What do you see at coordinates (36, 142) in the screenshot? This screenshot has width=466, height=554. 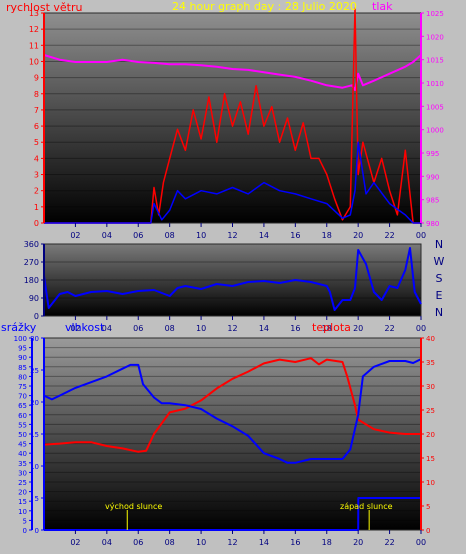 I see `wind-speed-axis-tick-label: 5` at bounding box center [36, 142].